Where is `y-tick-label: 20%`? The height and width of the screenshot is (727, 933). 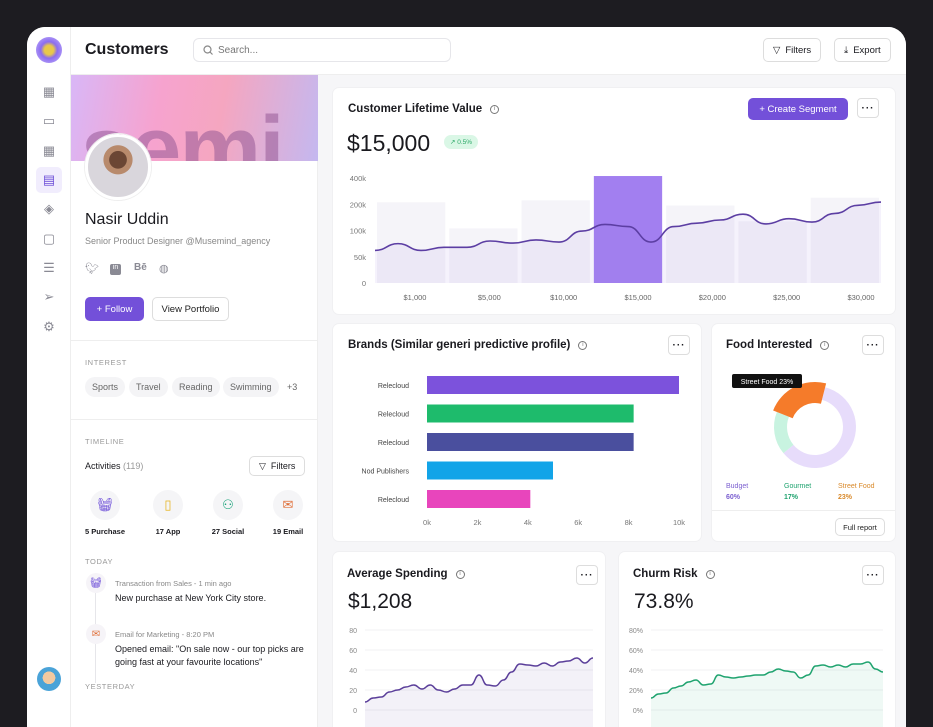
y-tick-label: 20% is located at coordinates (636, 691).